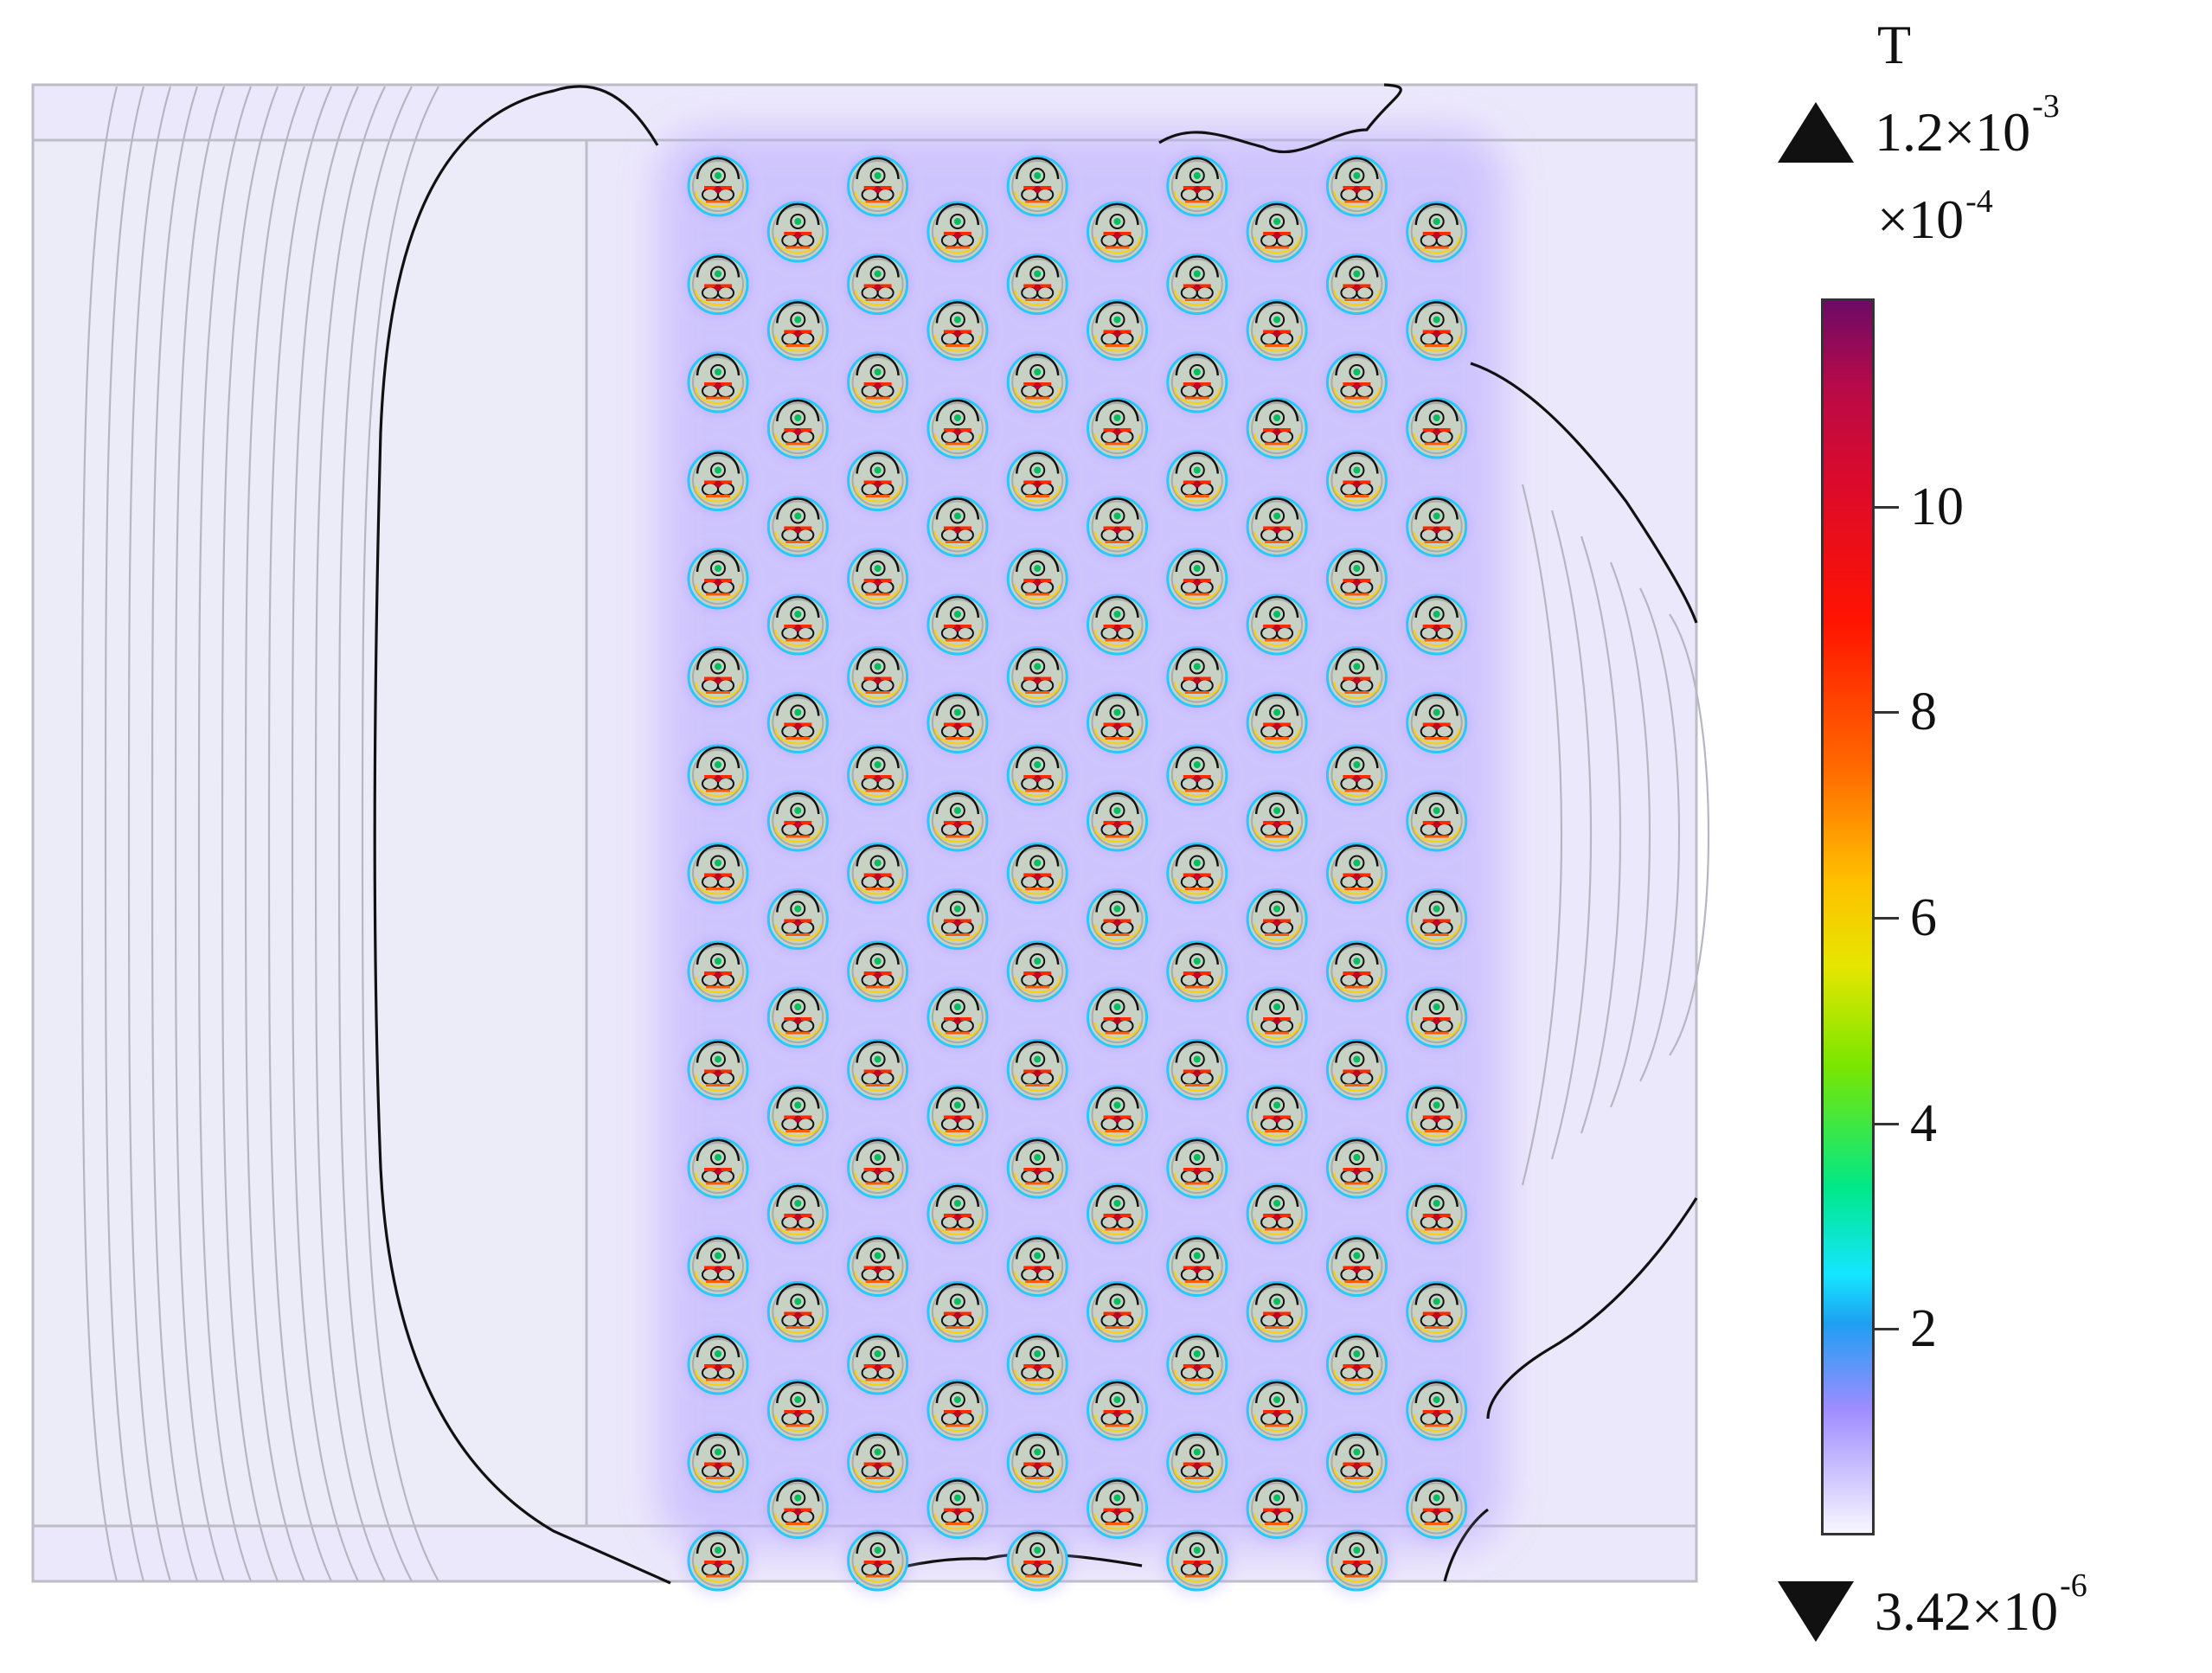 This screenshot has width=2212, height=1673. What do you see at coordinates (2046, 106) in the screenshot?
I see `max-value-exponent: -3` at bounding box center [2046, 106].